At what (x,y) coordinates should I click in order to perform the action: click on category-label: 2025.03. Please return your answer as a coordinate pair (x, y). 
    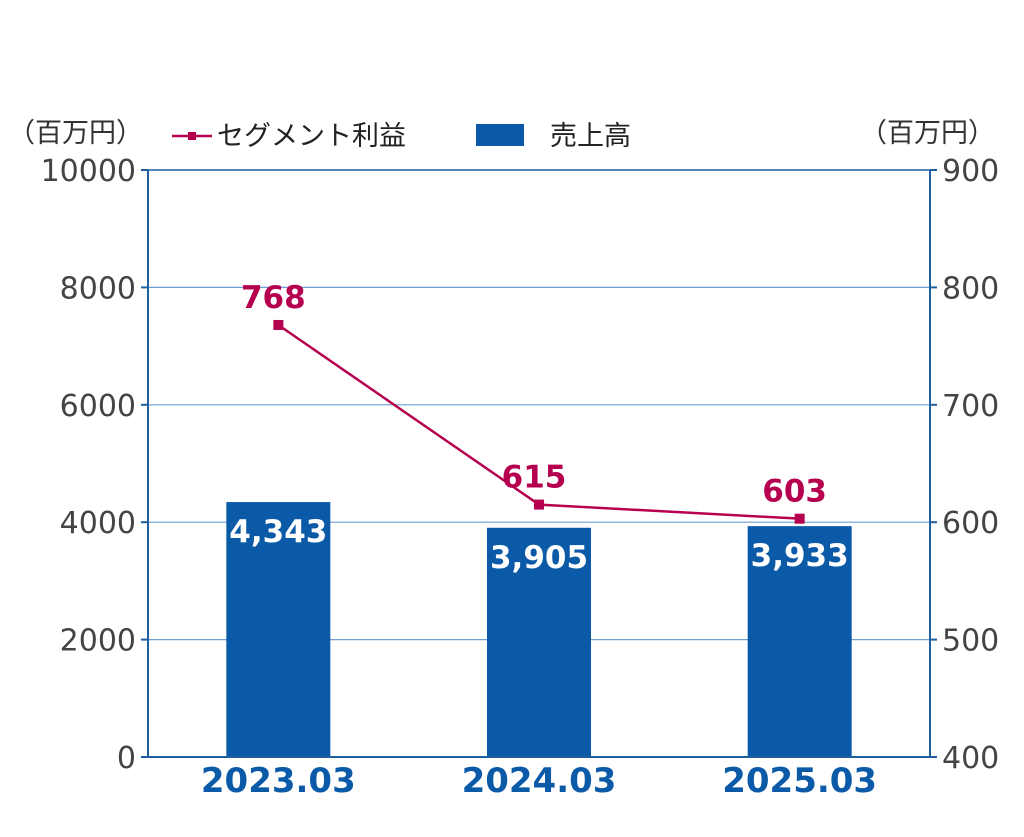
    Looking at the image, I should click on (799, 781).